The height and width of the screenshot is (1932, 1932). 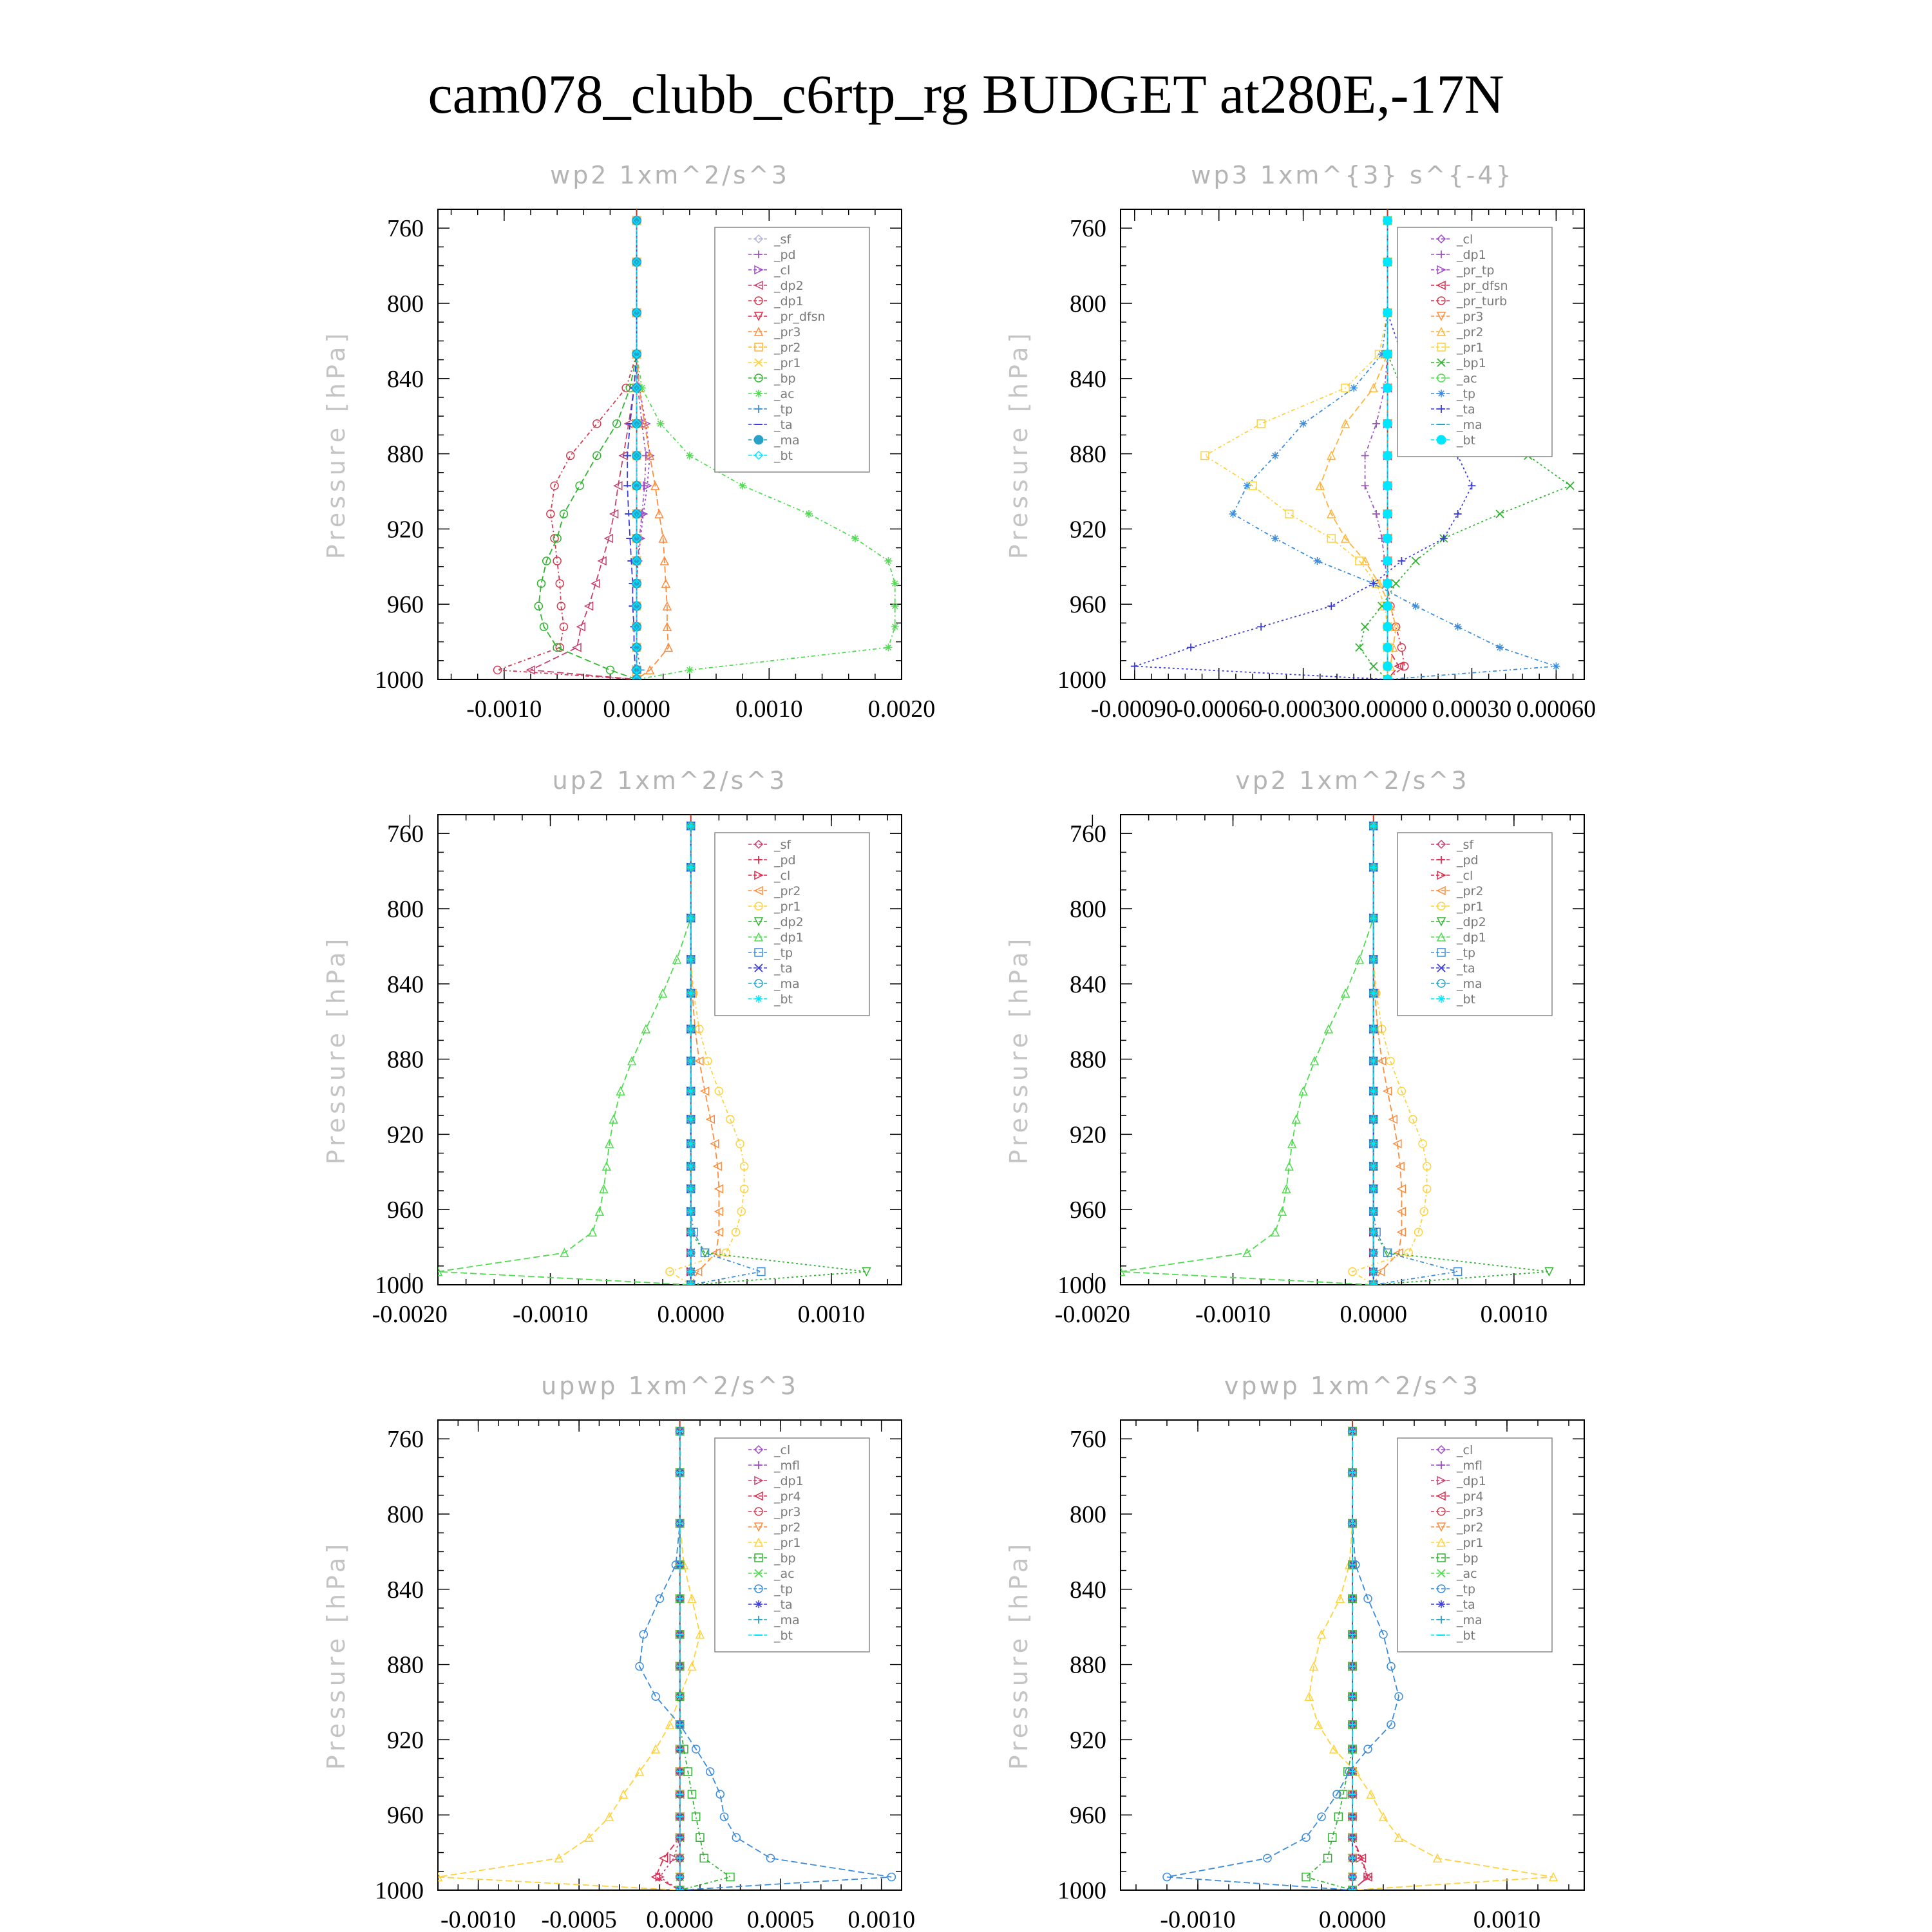 What do you see at coordinates (1360, 1661) in the screenshot?
I see `series-line-pr4` at bounding box center [1360, 1661].